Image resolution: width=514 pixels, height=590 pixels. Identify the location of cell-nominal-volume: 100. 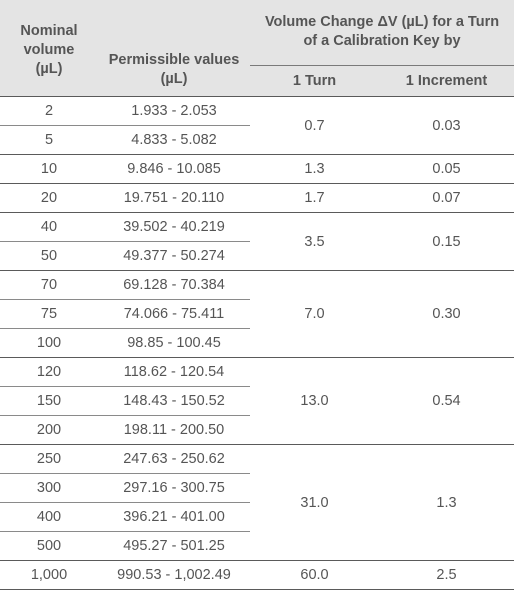
(49, 343).